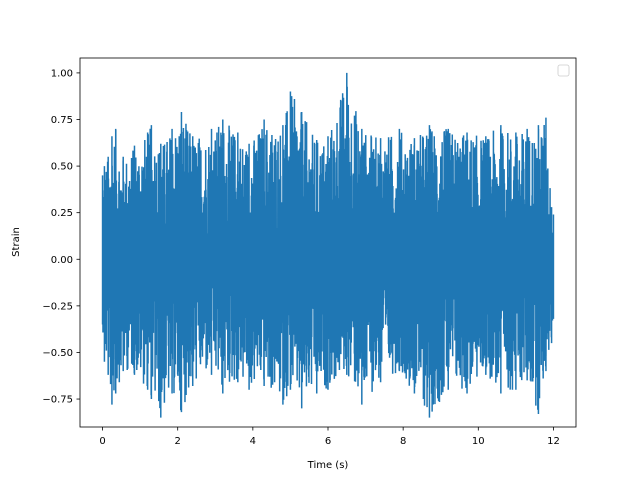 This screenshot has height=485, width=640. What do you see at coordinates (62, 167) in the screenshot?
I see `y-tick-label: 0.50` at bounding box center [62, 167].